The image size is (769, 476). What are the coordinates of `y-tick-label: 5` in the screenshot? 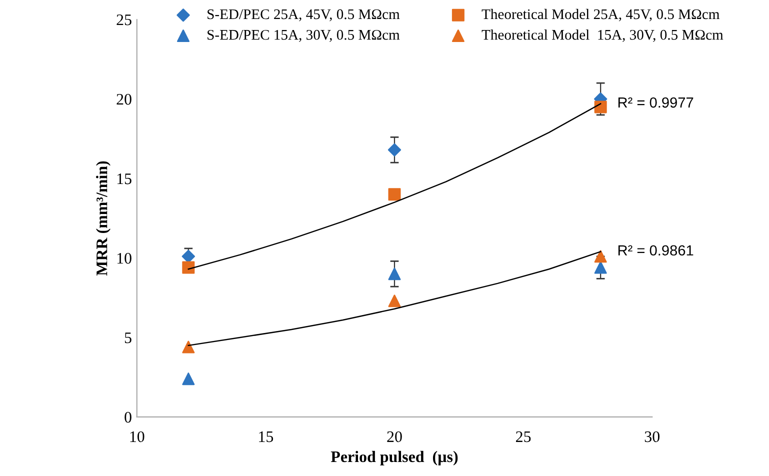 It's located at (128, 338).